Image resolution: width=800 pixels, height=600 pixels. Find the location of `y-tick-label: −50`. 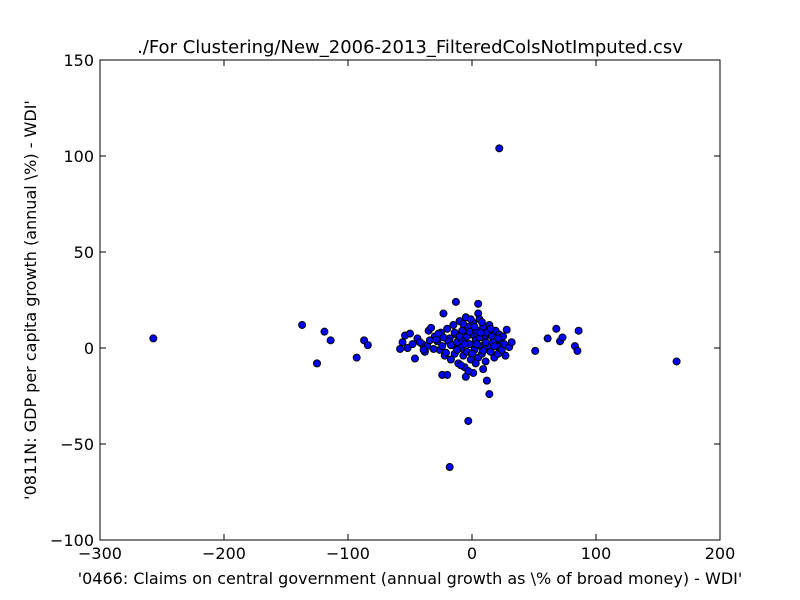

y-tick-label: −50 is located at coordinates (77, 444).